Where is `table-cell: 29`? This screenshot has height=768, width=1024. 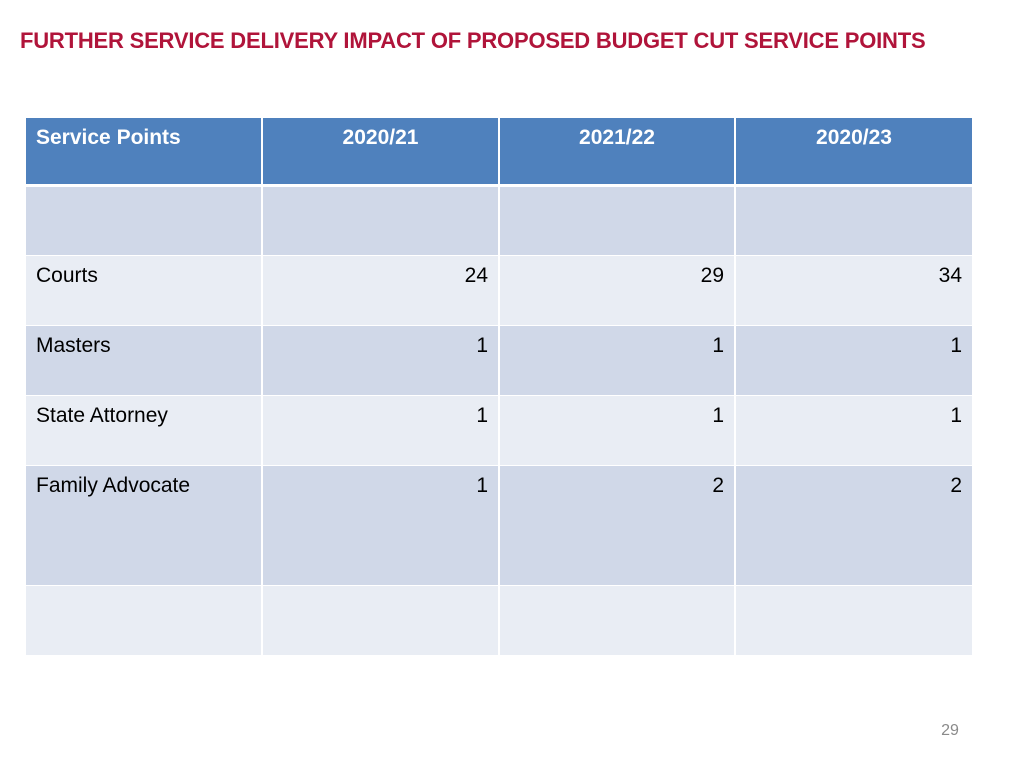 table-cell: 29 is located at coordinates (617, 290).